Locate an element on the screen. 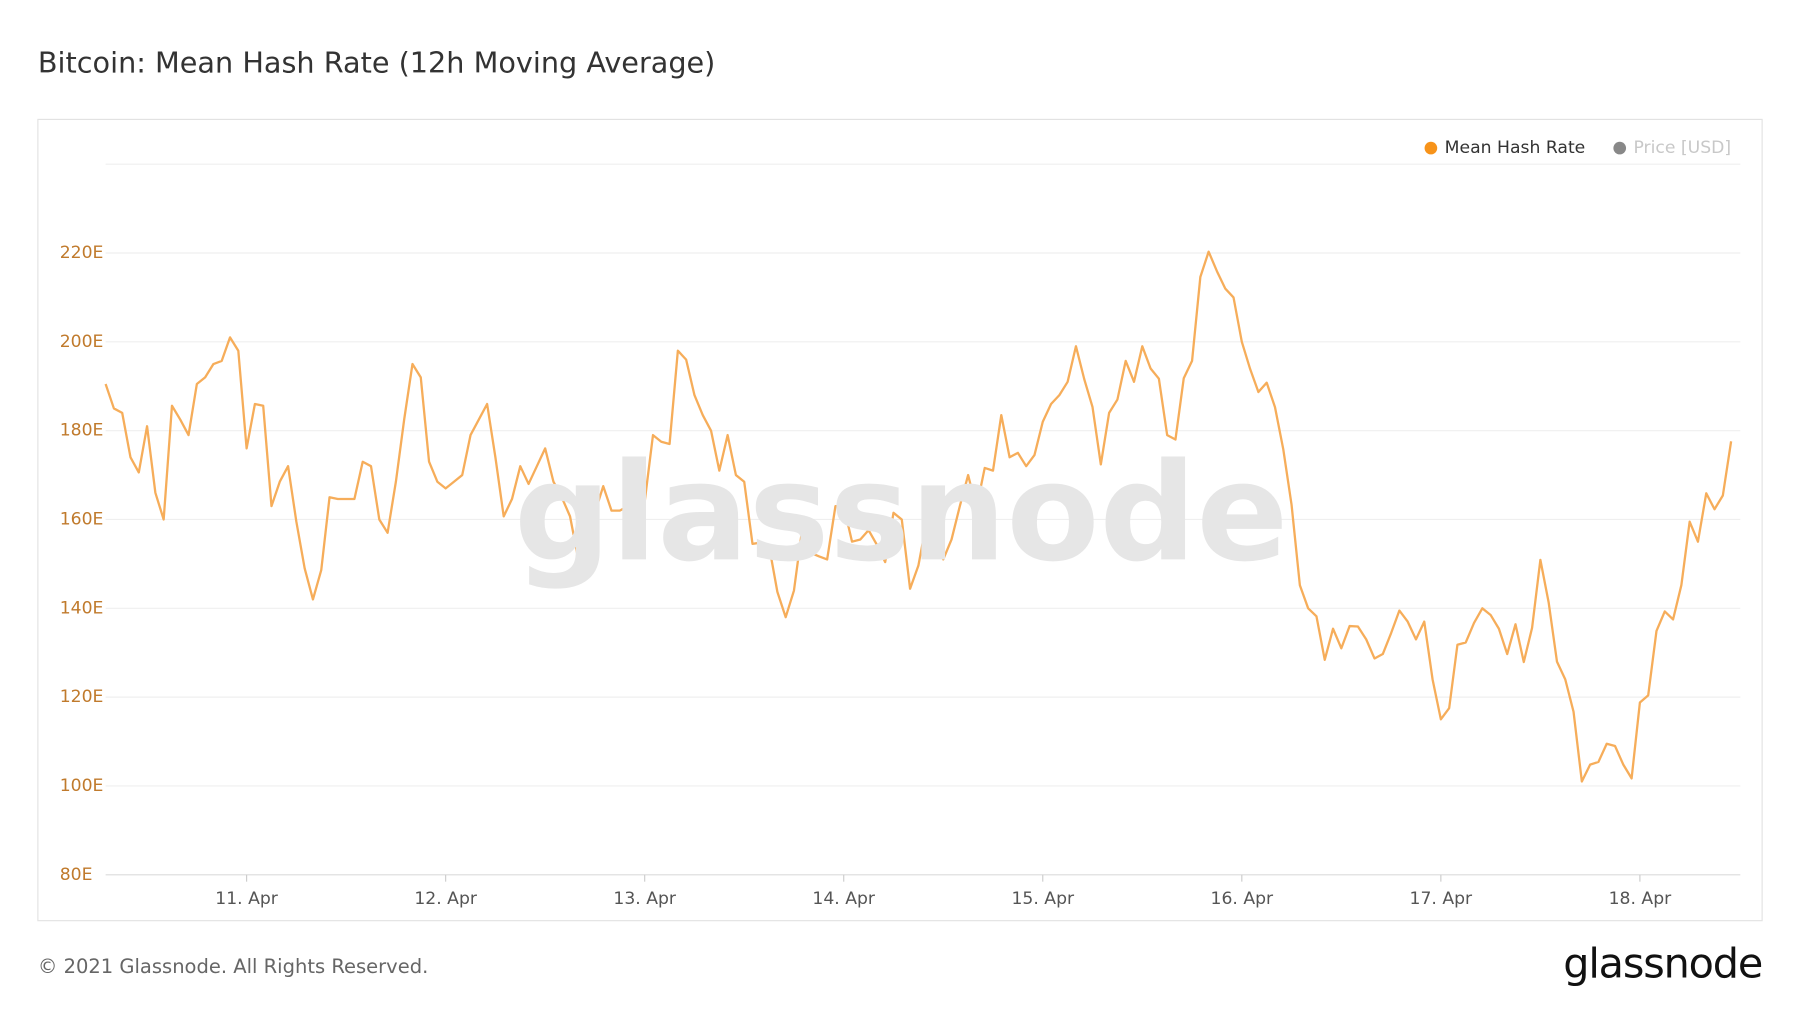  watermark: glassnode is located at coordinates (901, 512).